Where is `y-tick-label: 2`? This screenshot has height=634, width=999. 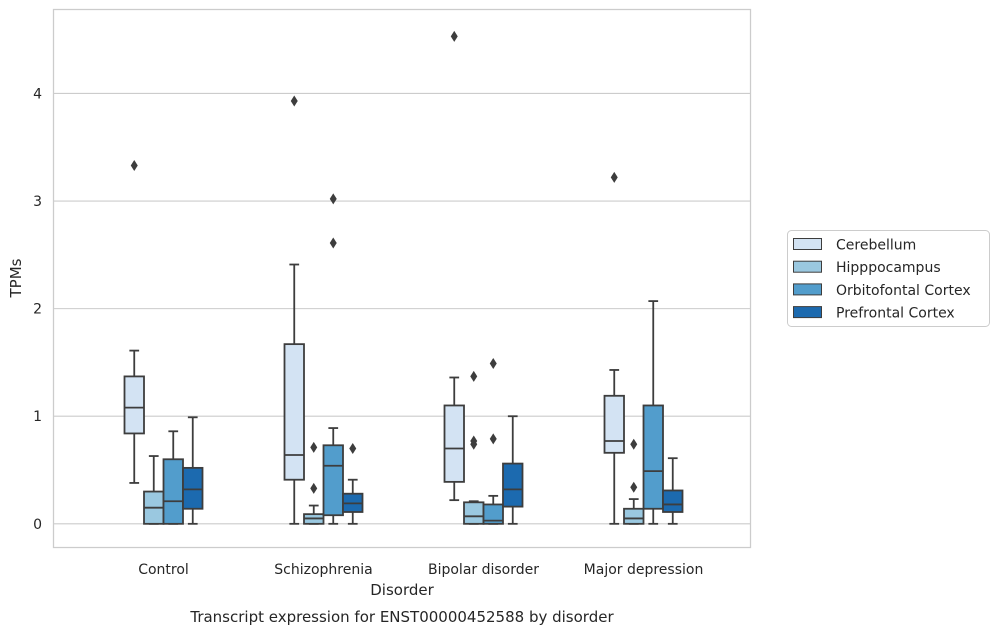
y-tick-label: 2 is located at coordinates (37, 310).